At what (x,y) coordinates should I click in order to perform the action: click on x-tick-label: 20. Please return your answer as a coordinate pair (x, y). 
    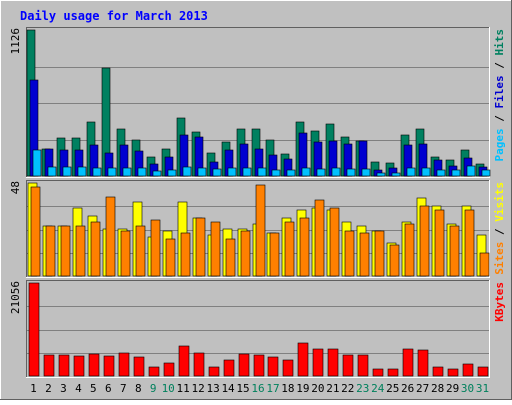
    Looking at the image, I should click on (317, 388).